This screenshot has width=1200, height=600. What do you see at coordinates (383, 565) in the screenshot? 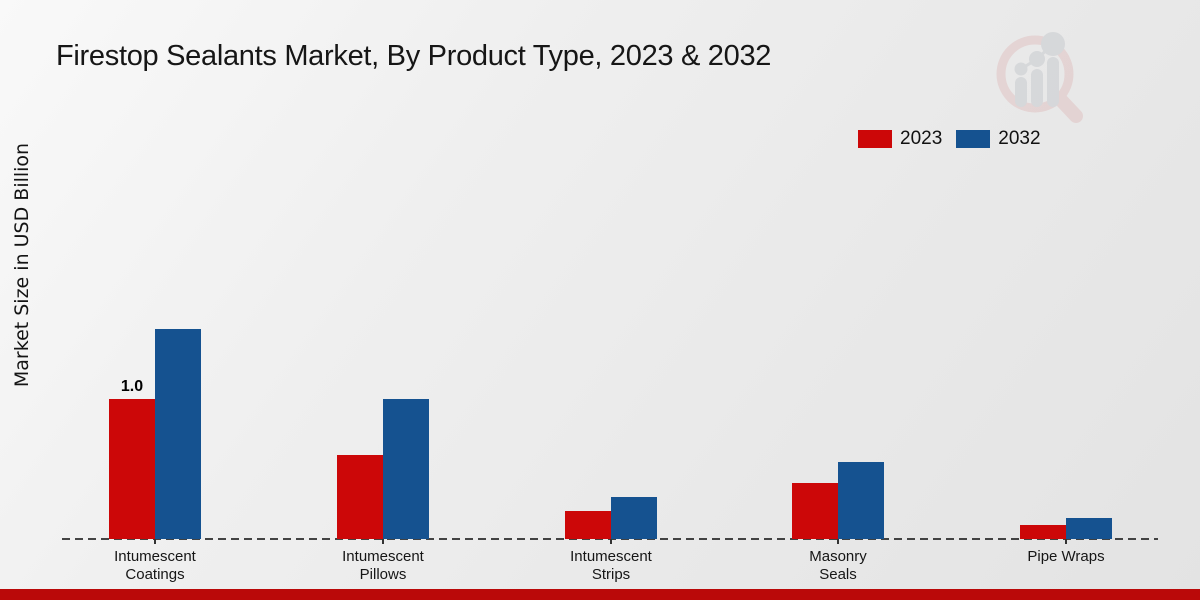
I see `category-label: Intumescent Pillows` at bounding box center [383, 565].